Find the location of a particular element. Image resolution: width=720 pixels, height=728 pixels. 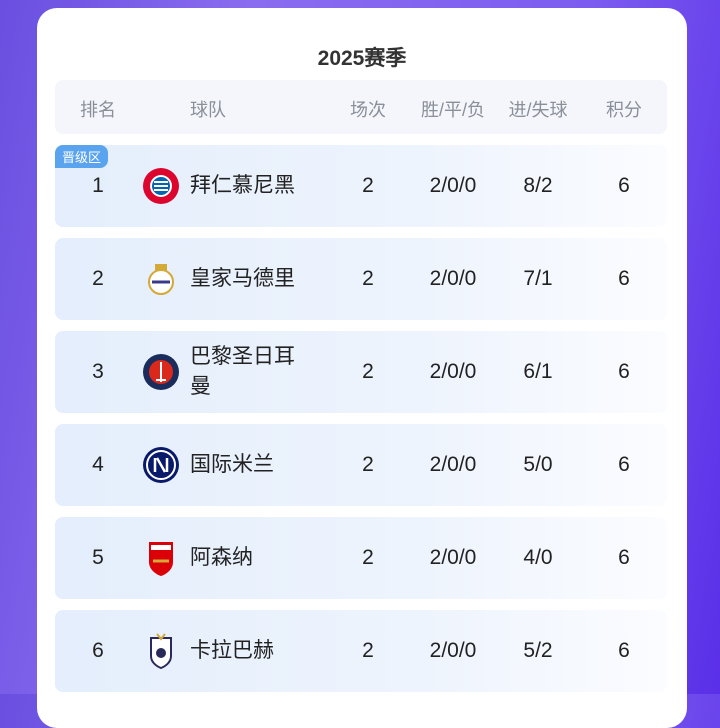

real-madrid-logo-icon is located at coordinates (161, 279).